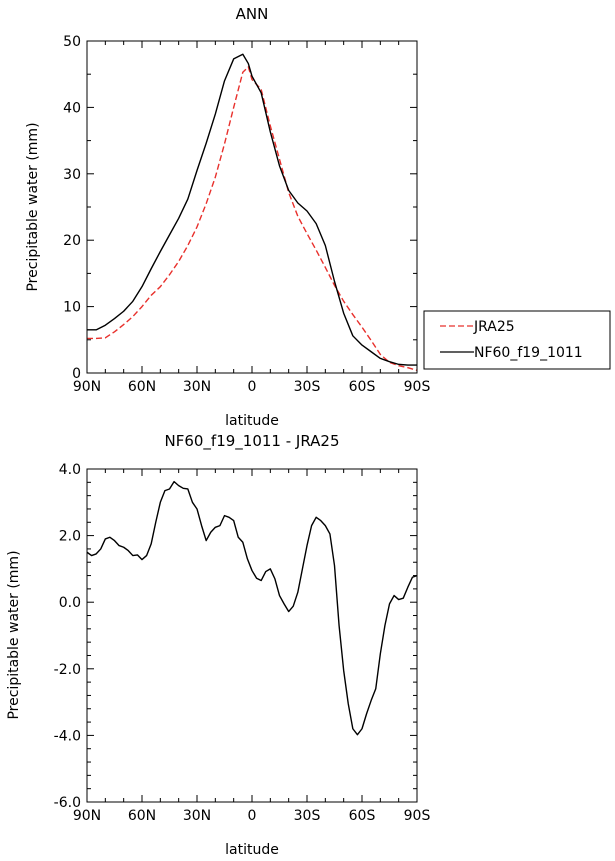 The width and height of the screenshot is (615, 861). What do you see at coordinates (252, 850) in the screenshot?
I see `bottom-x-axis-label: latitude` at bounding box center [252, 850].